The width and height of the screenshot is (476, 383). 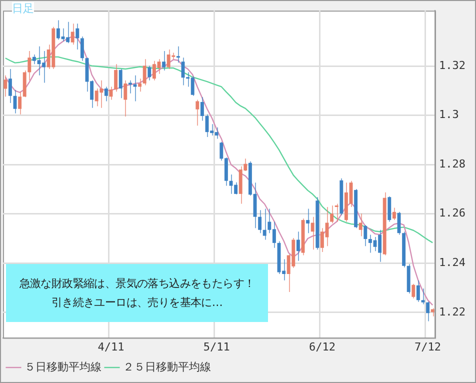 What do you see at coordinates (322, 347) in the screenshot?
I see `x-tick-label: 6/12` at bounding box center [322, 347].